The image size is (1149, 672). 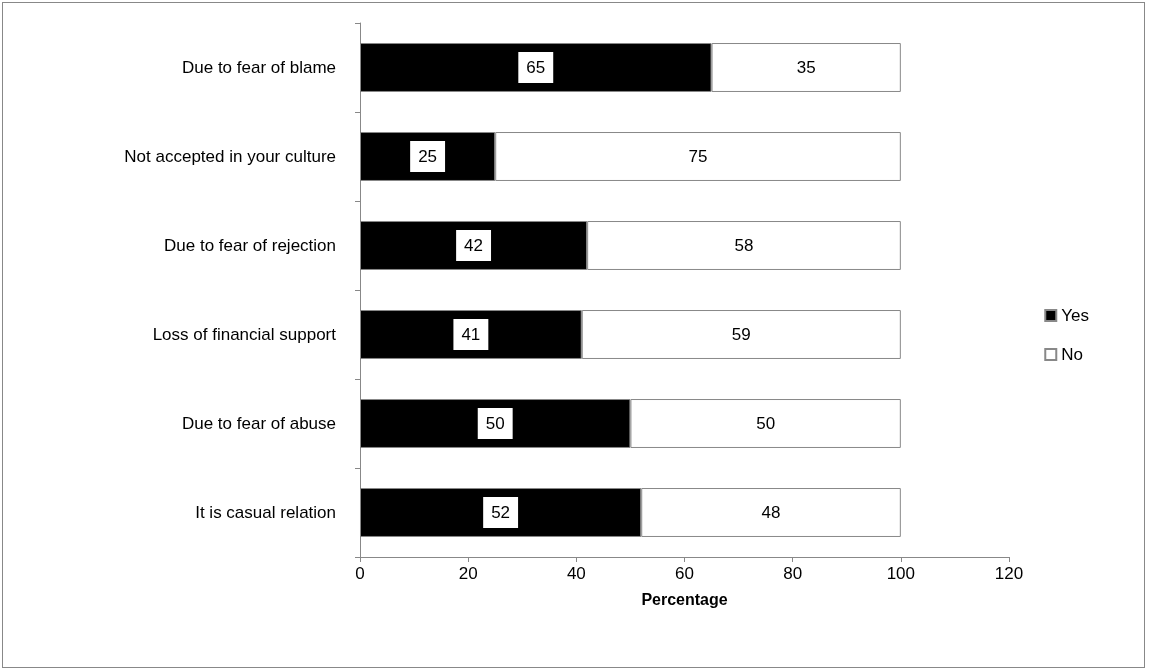 I want to click on data-label: 48, so click(x=771, y=512).